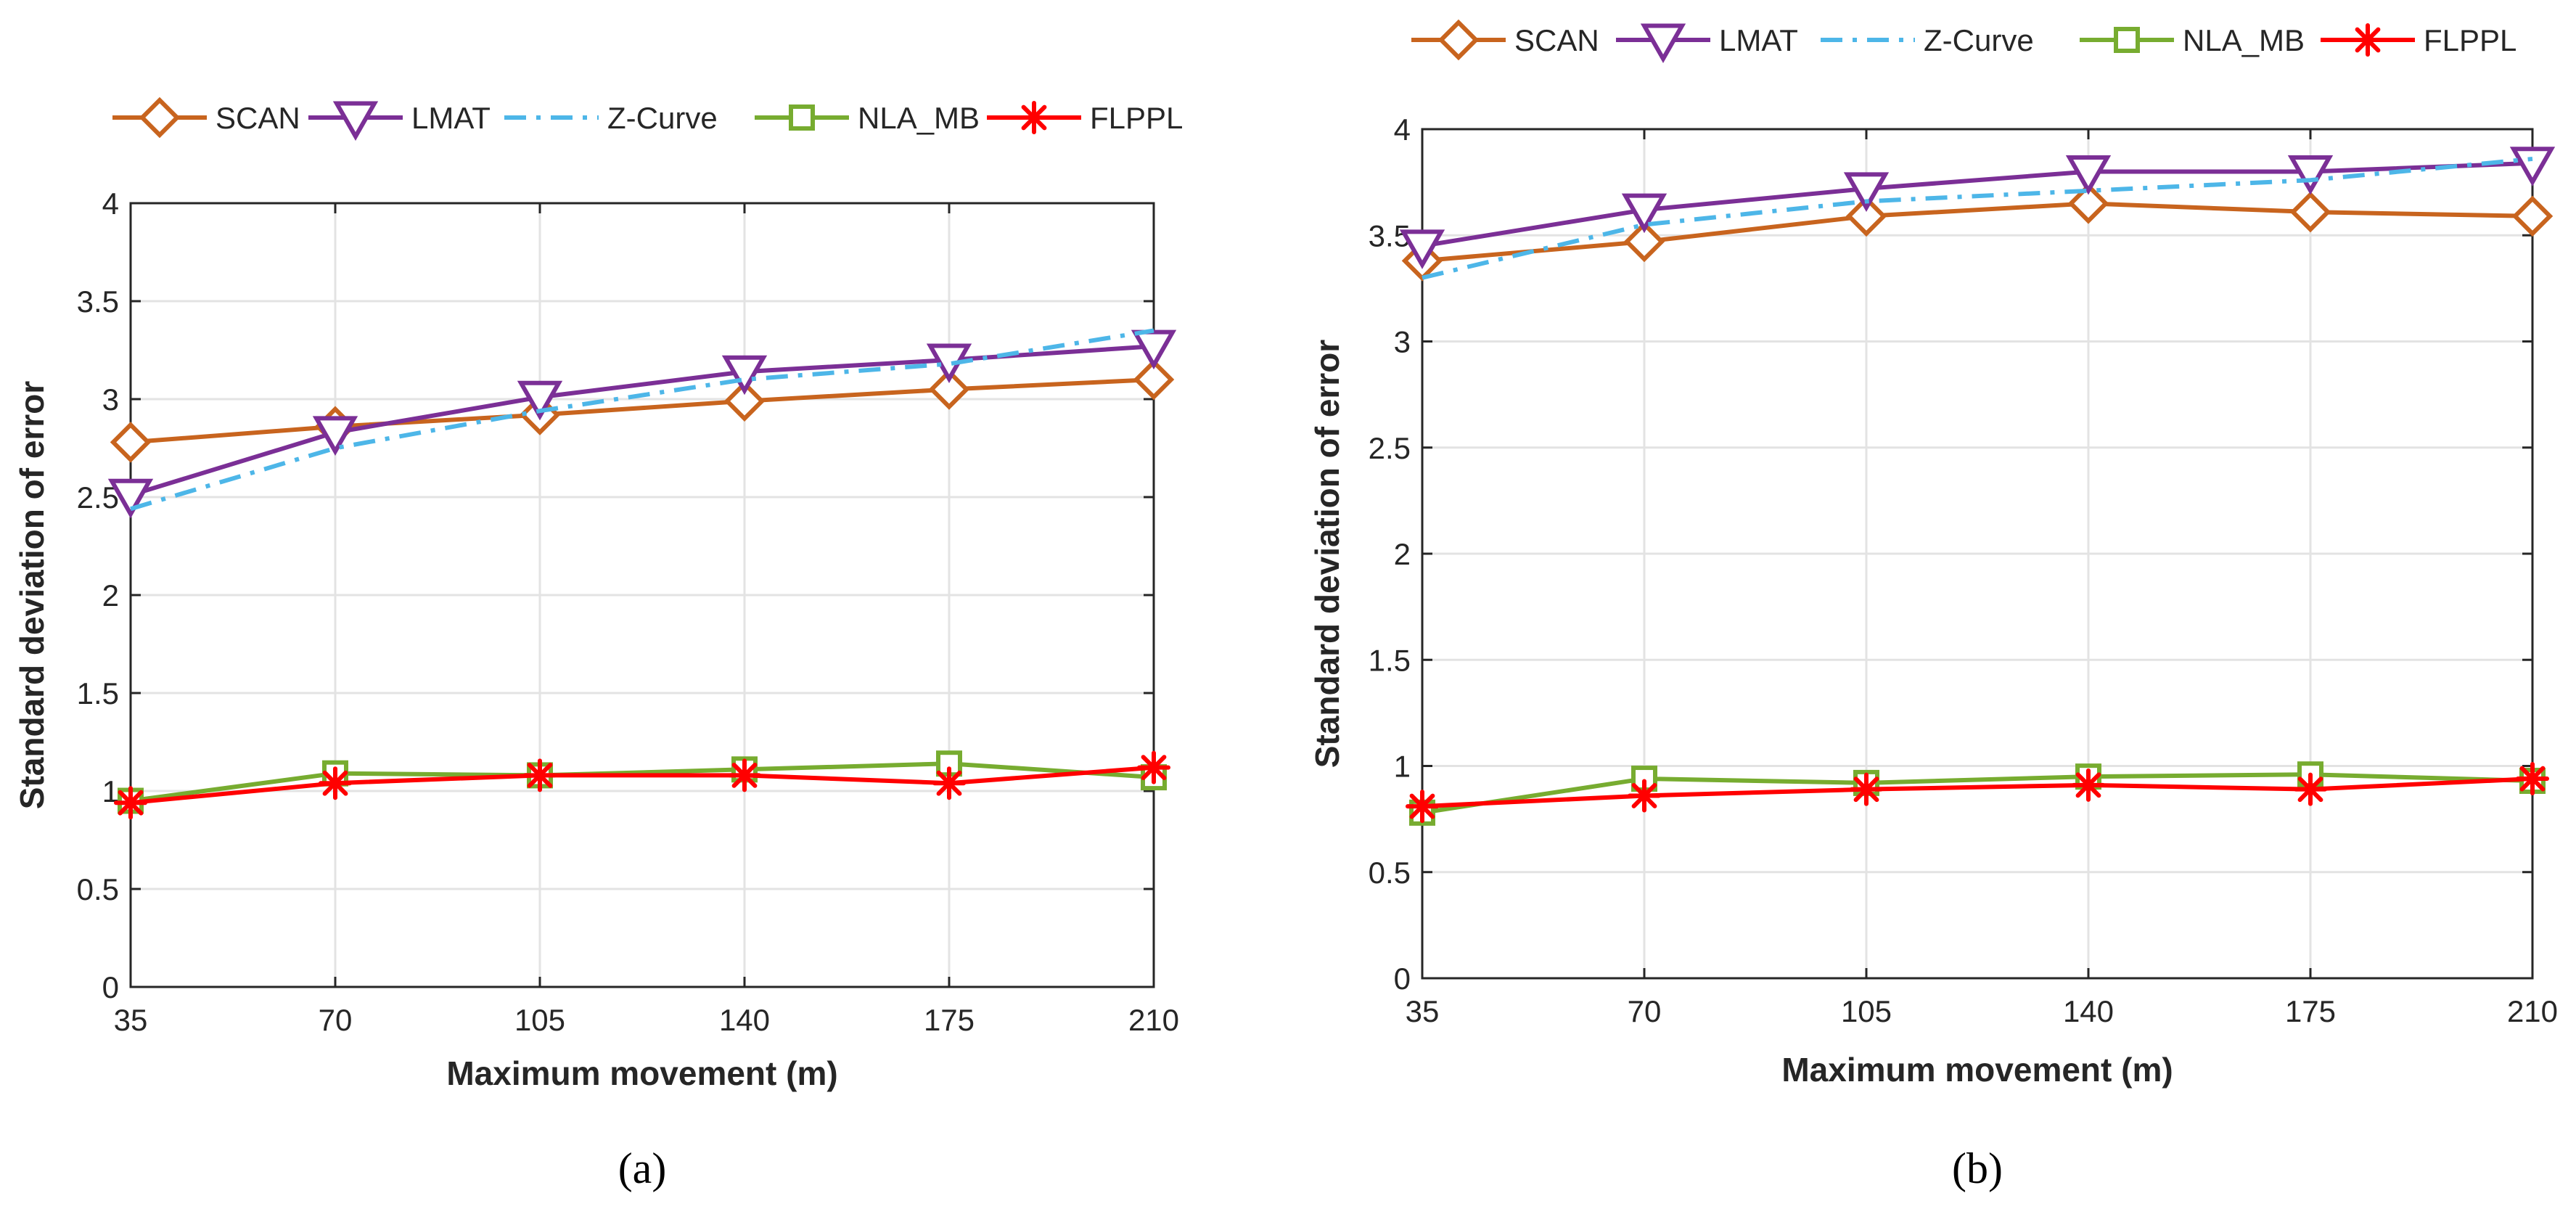 The width and height of the screenshot is (2576, 1209). I want to click on panel-caption: (a), so click(642, 1168).